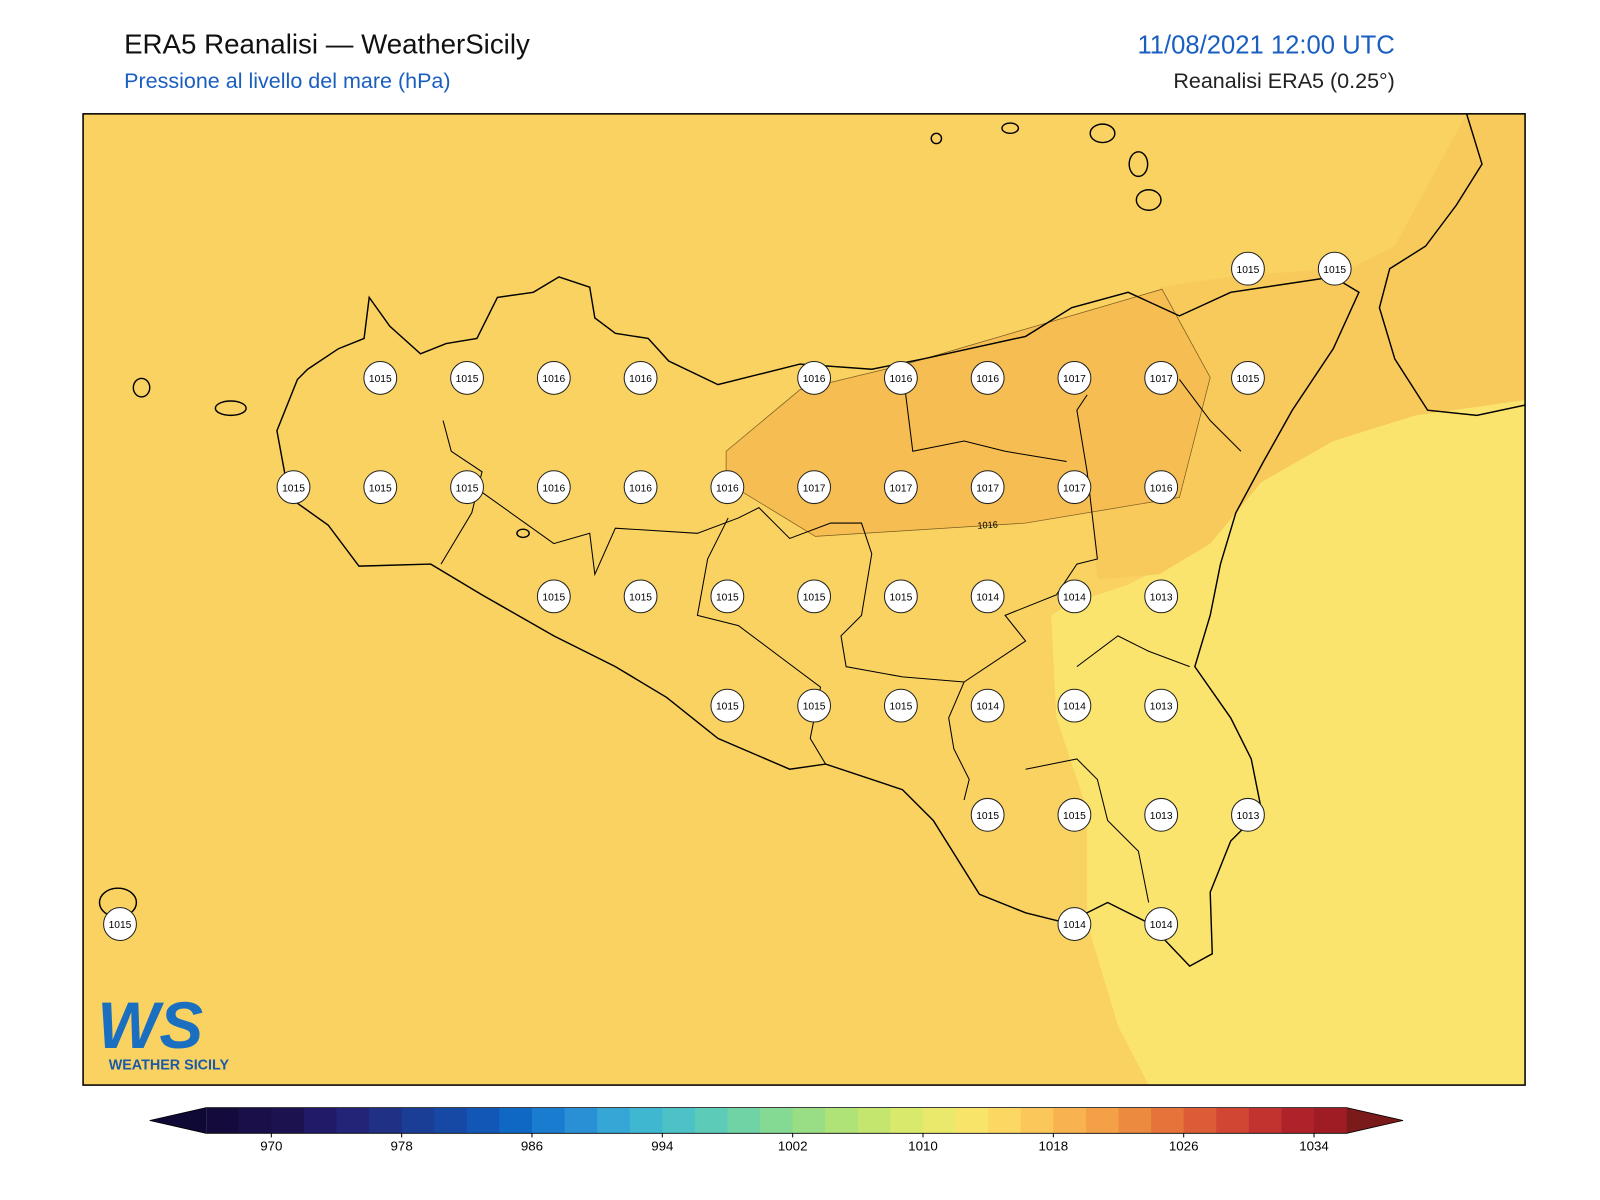 This screenshot has width=1600, height=1200. I want to click on datetime: 11/08/2021 12:00 UTC, so click(1265, 45).